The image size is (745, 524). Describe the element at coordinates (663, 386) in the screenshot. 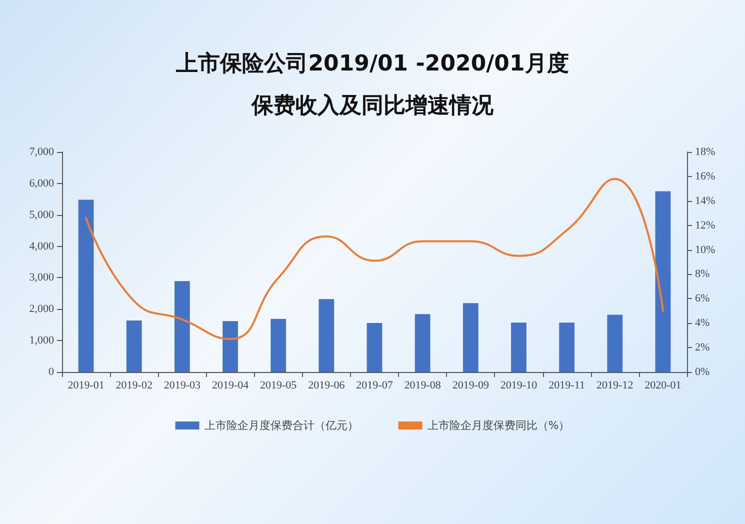

I see `x-tick-label: 2020-01` at that location.